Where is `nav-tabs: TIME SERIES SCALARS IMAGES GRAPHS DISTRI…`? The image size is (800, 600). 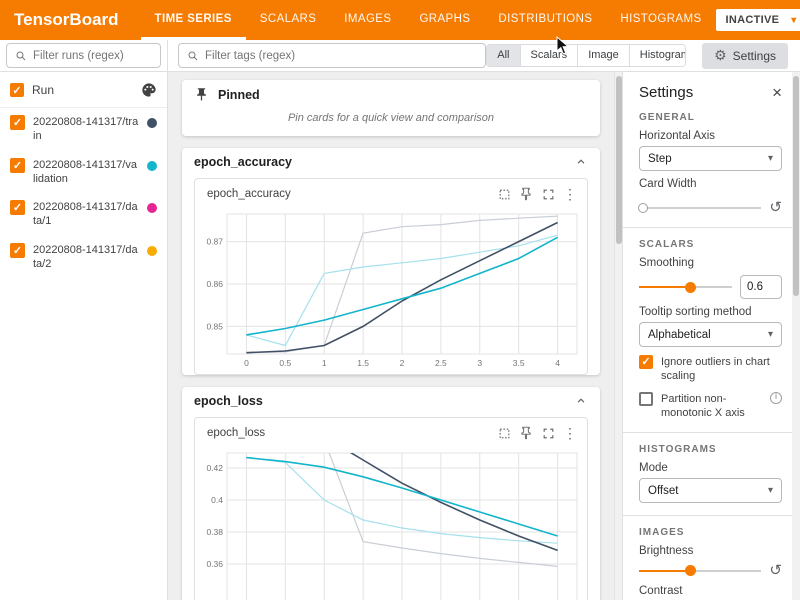 nav-tabs: TIME SERIES SCALARS IMAGES GRAPHS DISTRI… is located at coordinates (428, 20).